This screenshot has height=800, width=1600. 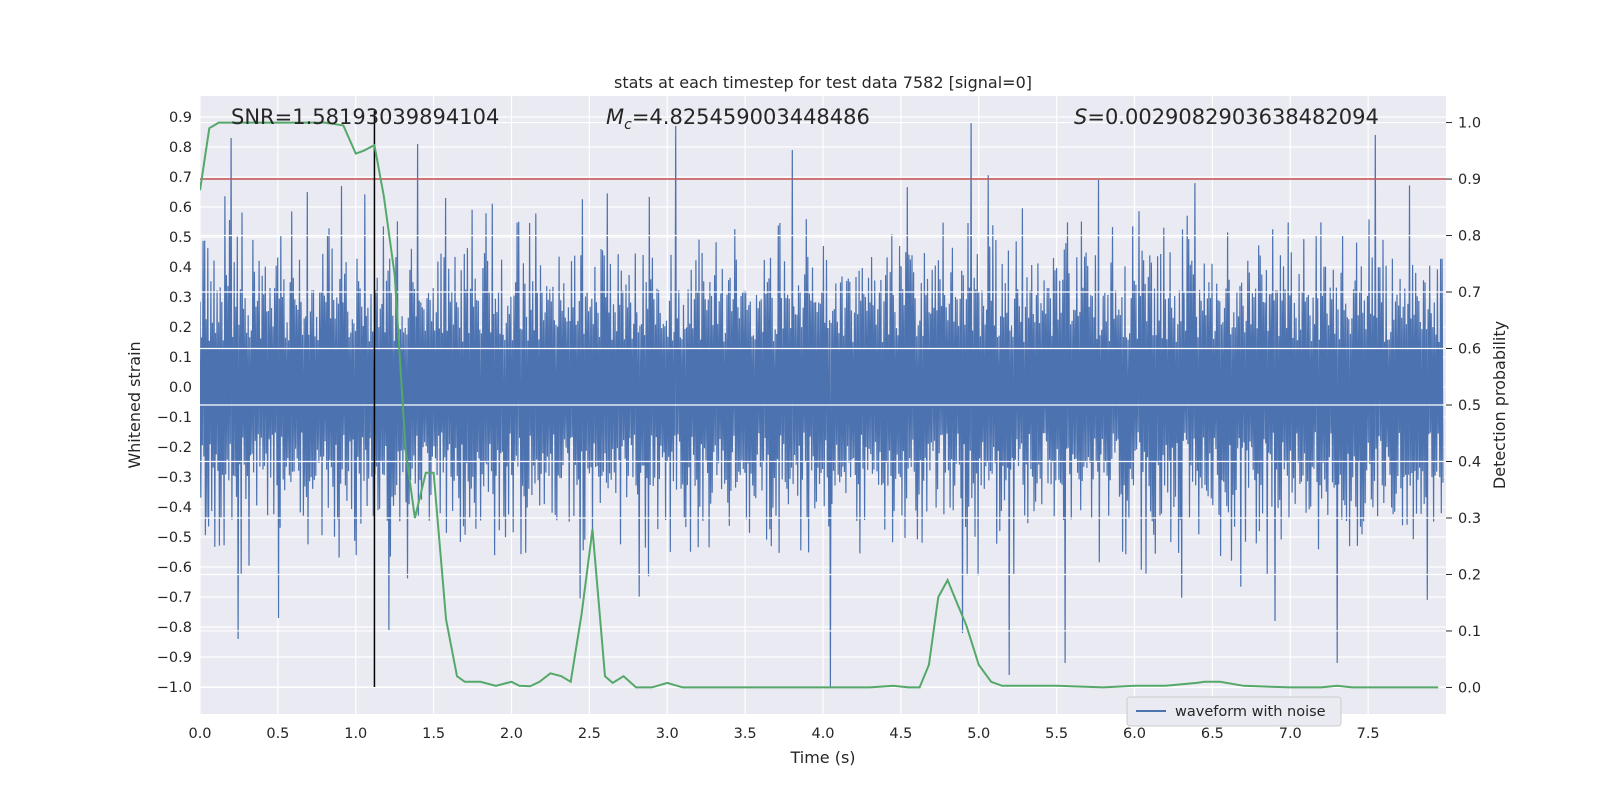 I want to click on x-axis-label: Time (s), so click(x=822, y=757).